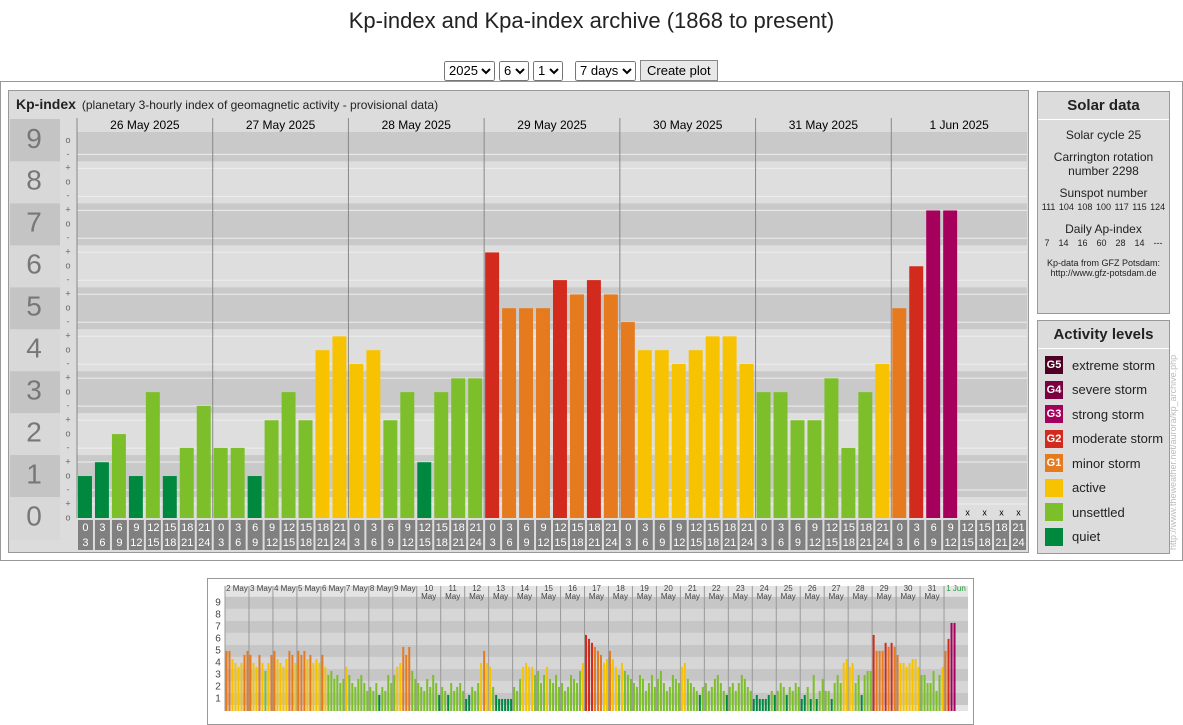 The width and height of the screenshot is (1183, 725). What do you see at coordinates (501, 592) in the screenshot?
I see `day-label: 13 May` at bounding box center [501, 592].